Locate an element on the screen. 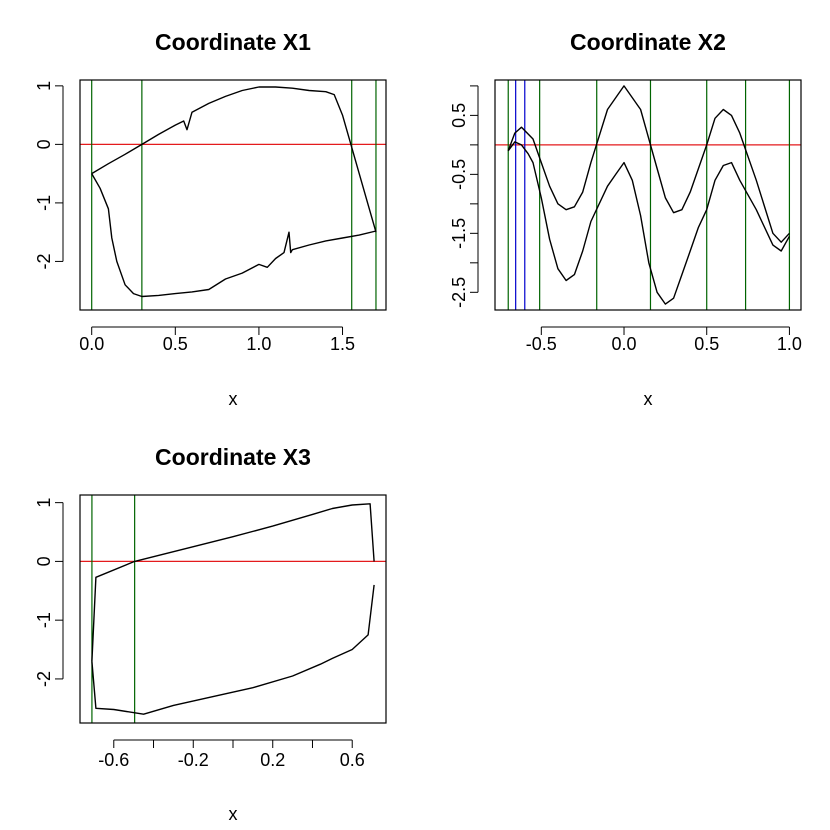  x-tick-label: 0.2 is located at coordinates (272, 760).